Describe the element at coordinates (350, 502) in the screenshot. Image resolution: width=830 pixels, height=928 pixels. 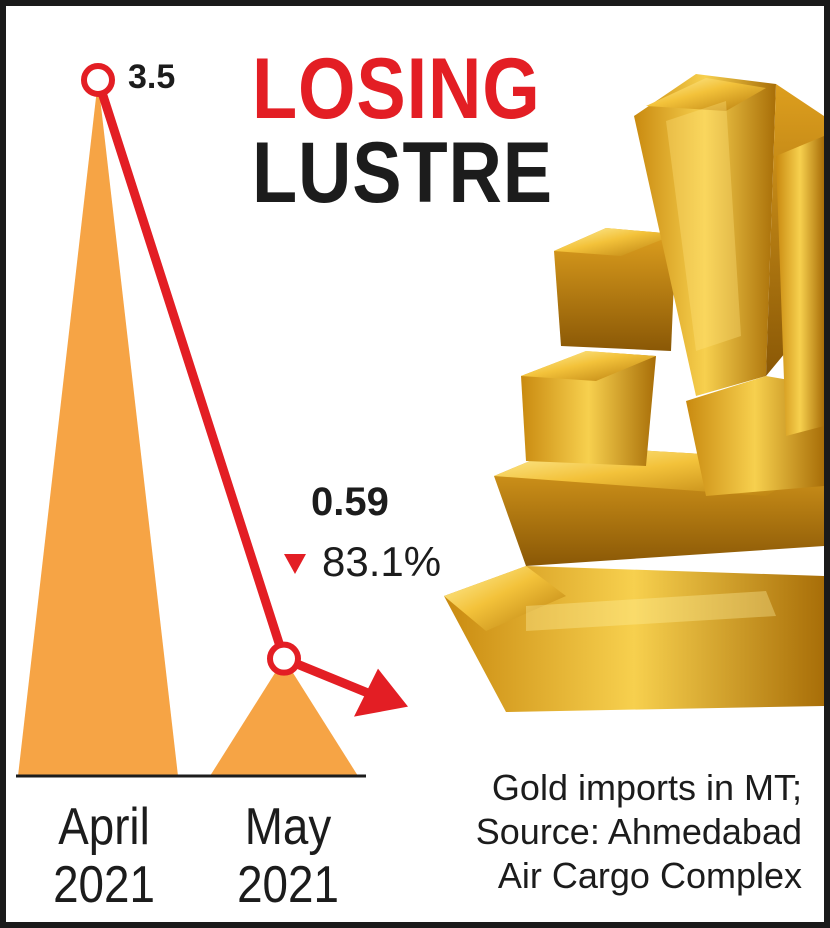
I see `data-label-may: 0.59` at that location.